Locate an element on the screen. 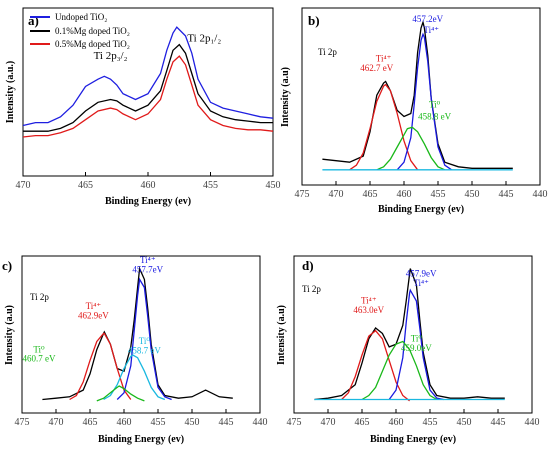 The width and height of the screenshot is (550, 453). peak-annotation-0: 457.9eV is located at coordinates (421, 274).